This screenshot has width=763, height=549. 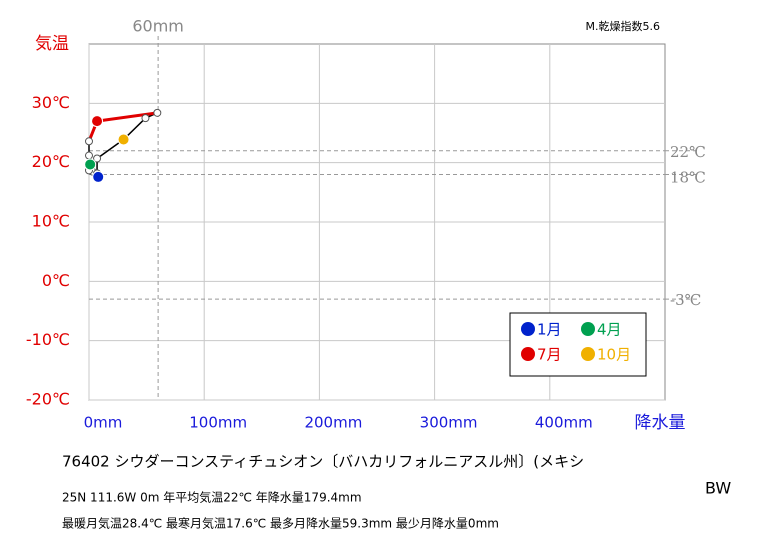 What do you see at coordinates (688, 152) in the screenshot?
I see `reference-label: 22℃` at bounding box center [688, 152].